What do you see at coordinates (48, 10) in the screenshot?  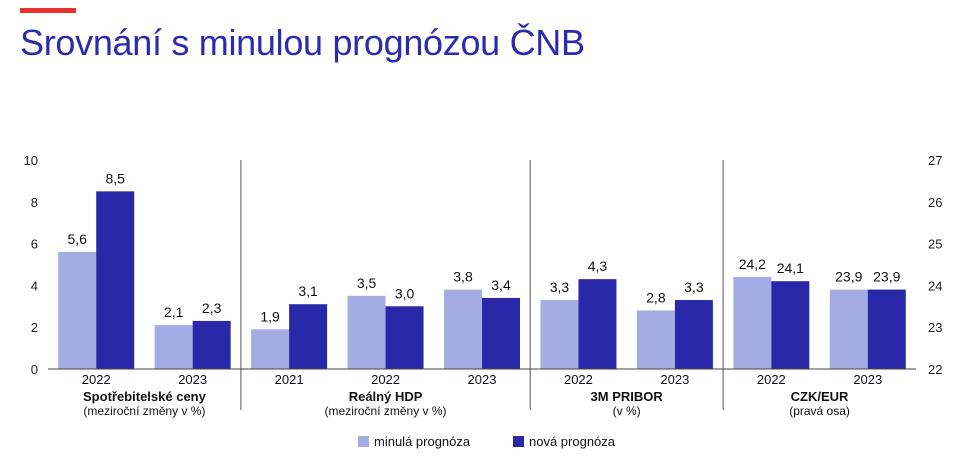 I see `accent-bar` at bounding box center [48, 10].